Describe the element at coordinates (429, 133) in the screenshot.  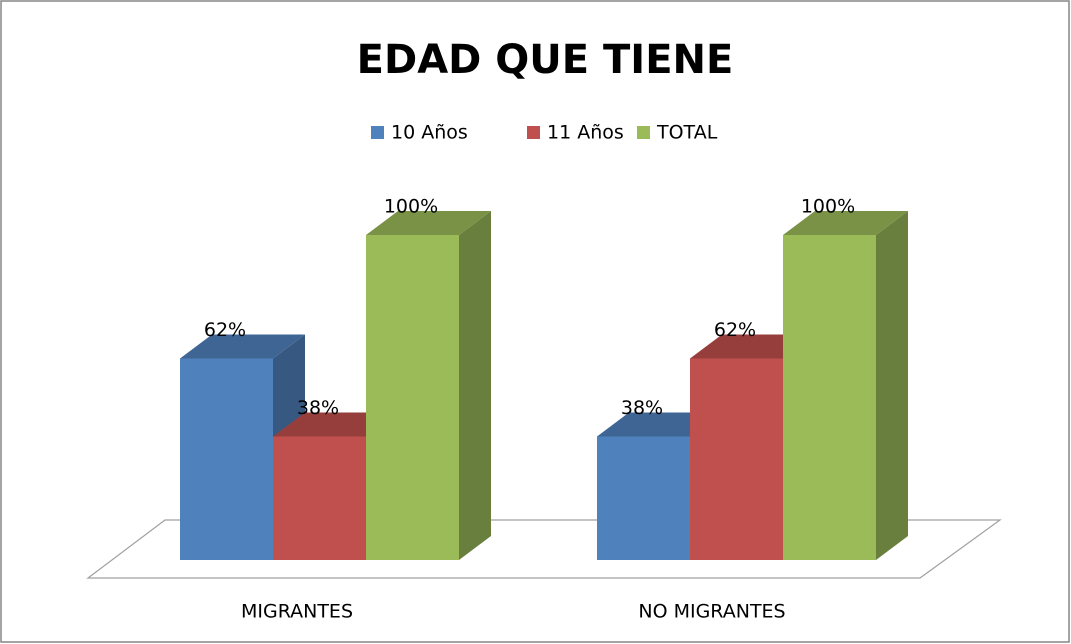
I see `legend-label: 10 Años` at that location.